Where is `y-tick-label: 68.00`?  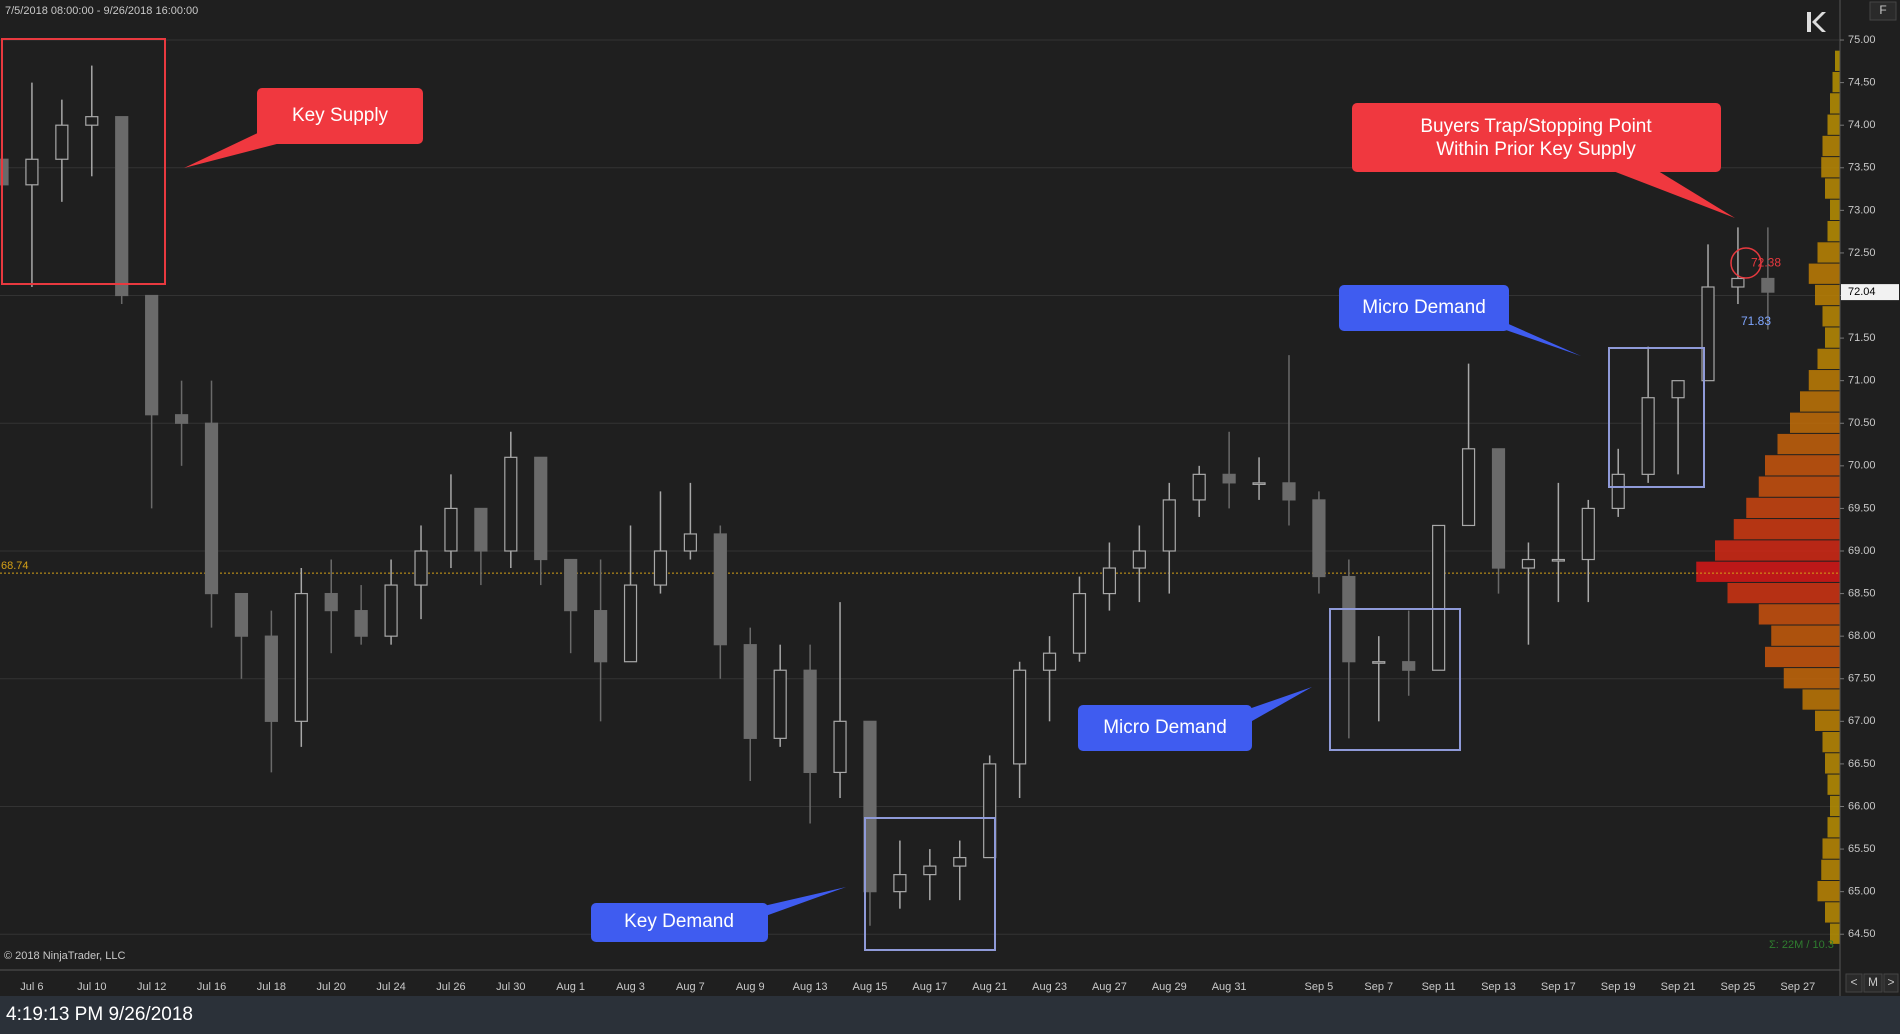
y-tick-label: 68.00 is located at coordinates (1862, 636).